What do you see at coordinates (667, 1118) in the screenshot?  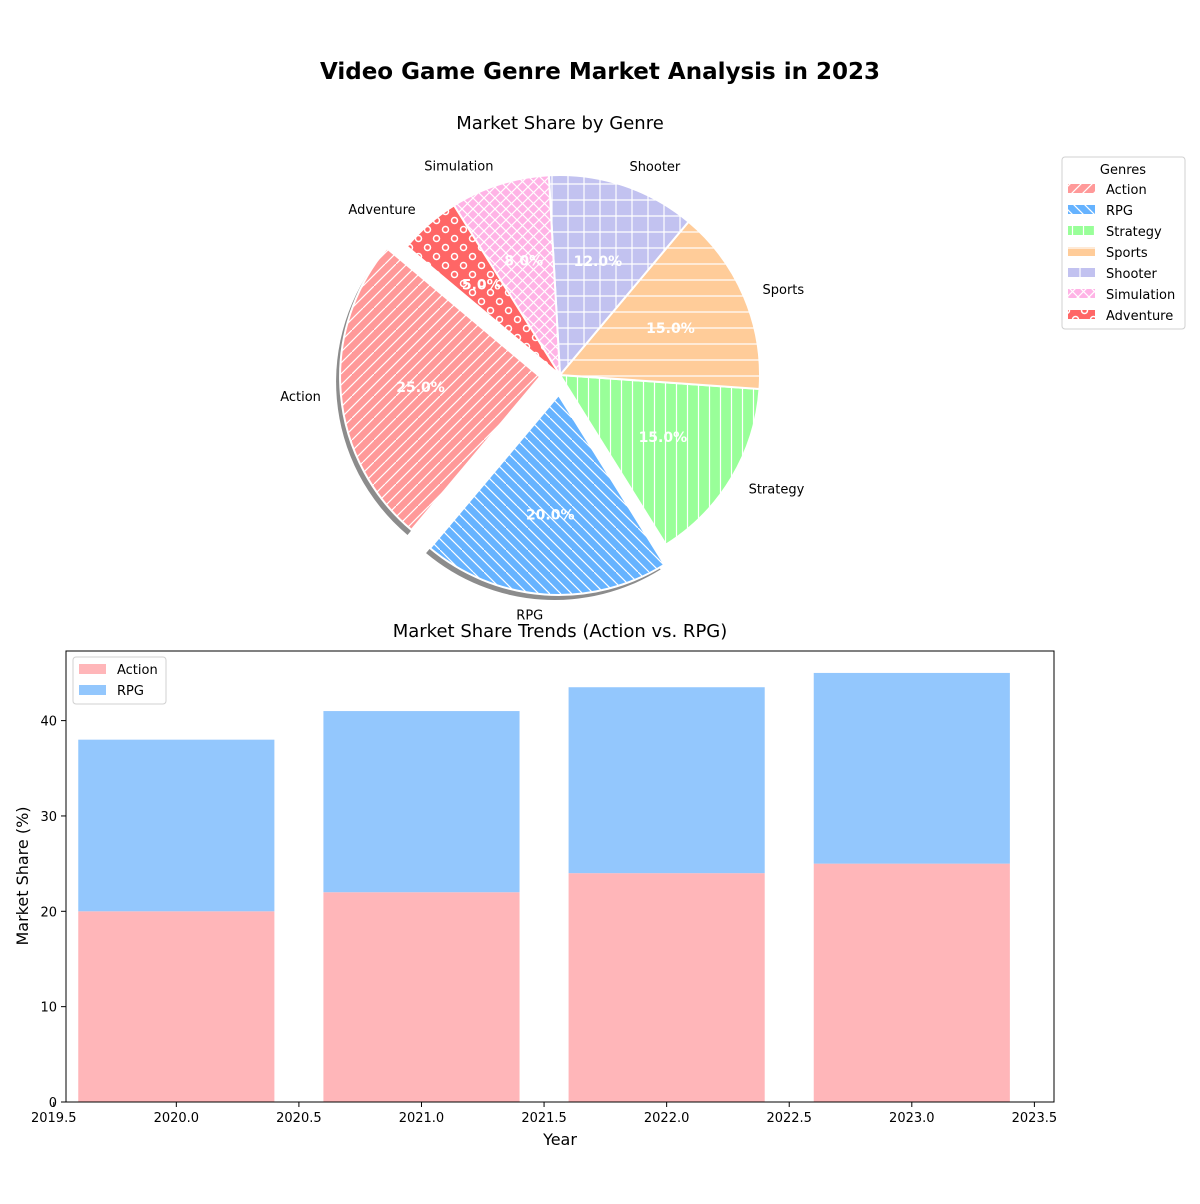 I see `bar-x-tick-label: 2022.0` at bounding box center [667, 1118].